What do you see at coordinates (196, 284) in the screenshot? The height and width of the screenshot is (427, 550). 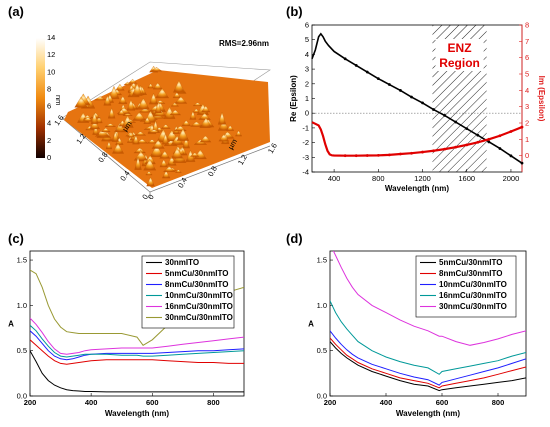 I see `legend-entry: 8nmCu/30nmITO` at bounding box center [196, 284].